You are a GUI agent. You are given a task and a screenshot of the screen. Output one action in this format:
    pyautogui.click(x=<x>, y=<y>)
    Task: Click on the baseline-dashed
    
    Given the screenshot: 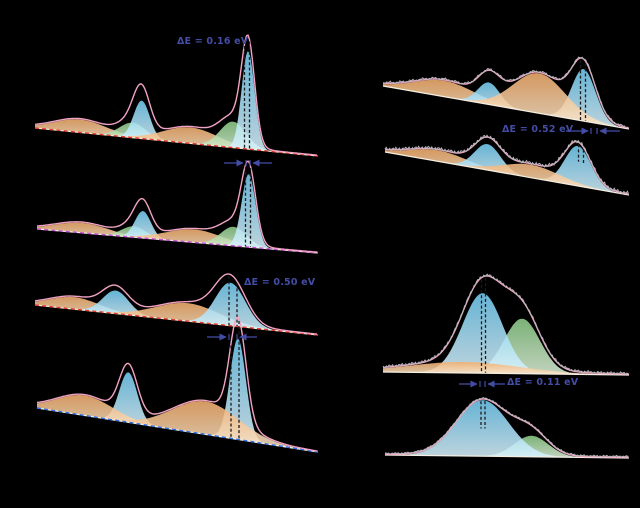 What is the action you would take?
    pyautogui.click(x=177, y=241)
    